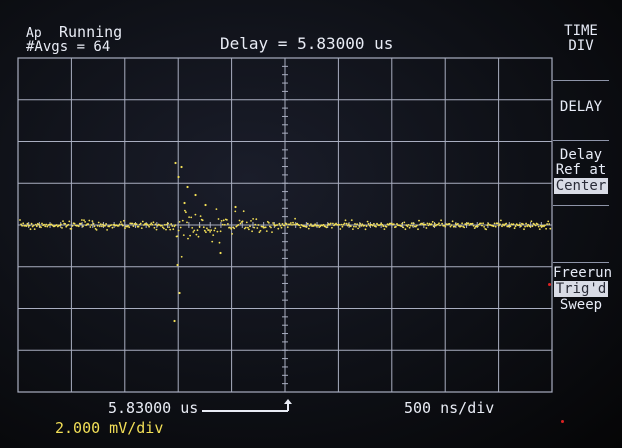  Describe the element at coordinates (581, 115) in the screenshot. I see `softkey-delay: DELAY` at that location.